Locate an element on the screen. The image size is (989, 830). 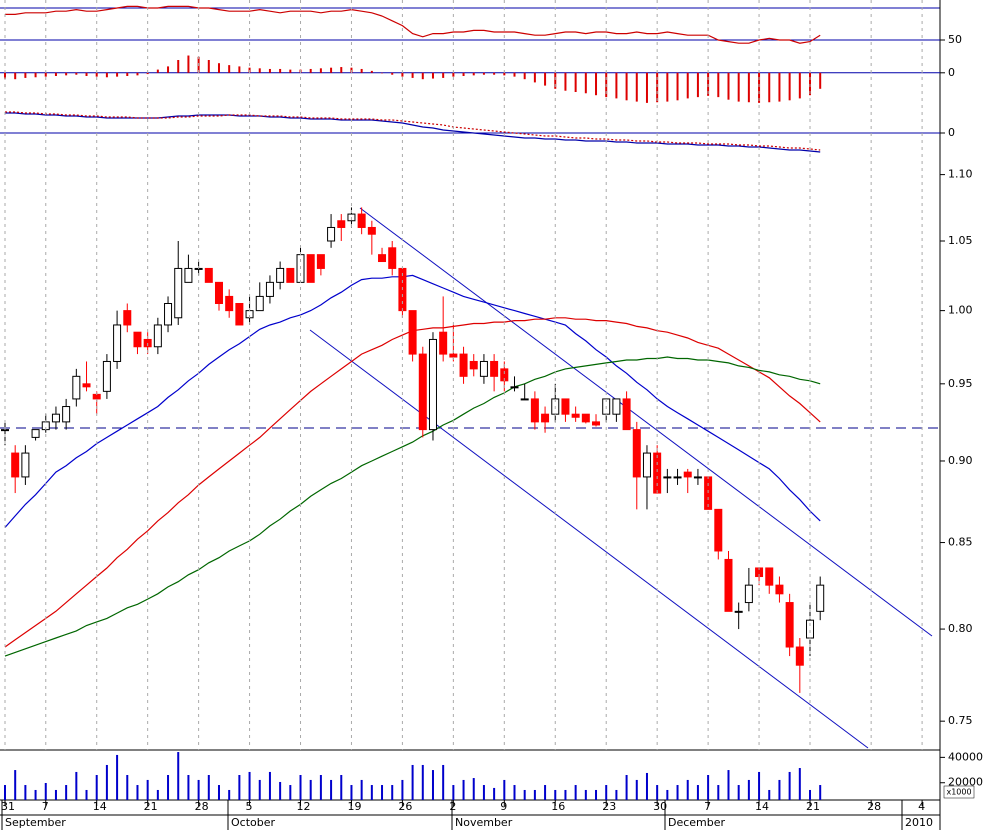
x-tick-label: 28 is located at coordinates (874, 806).